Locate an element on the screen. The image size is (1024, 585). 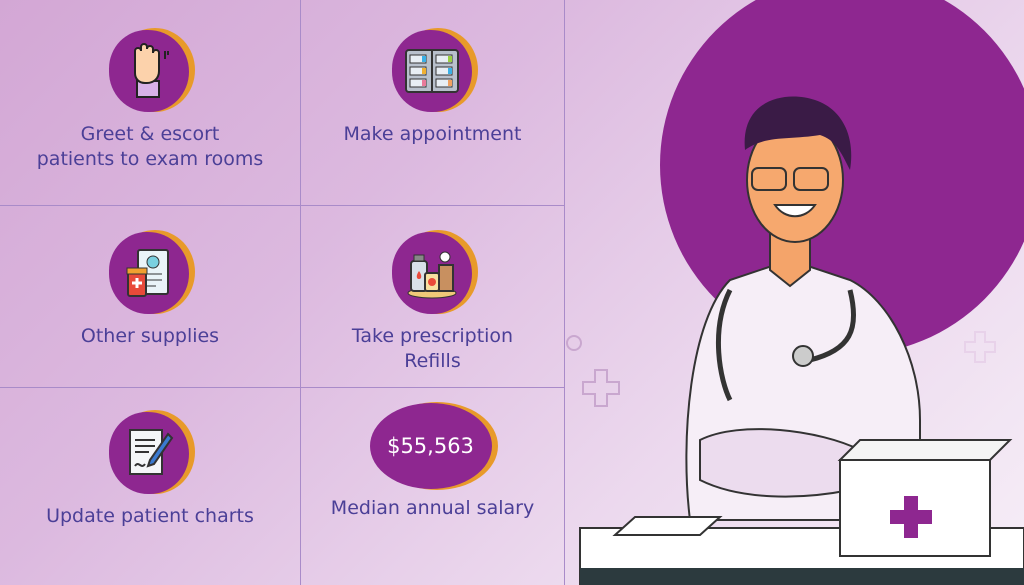
clipboard-medicine-icon is located at coordinates (152, 272).